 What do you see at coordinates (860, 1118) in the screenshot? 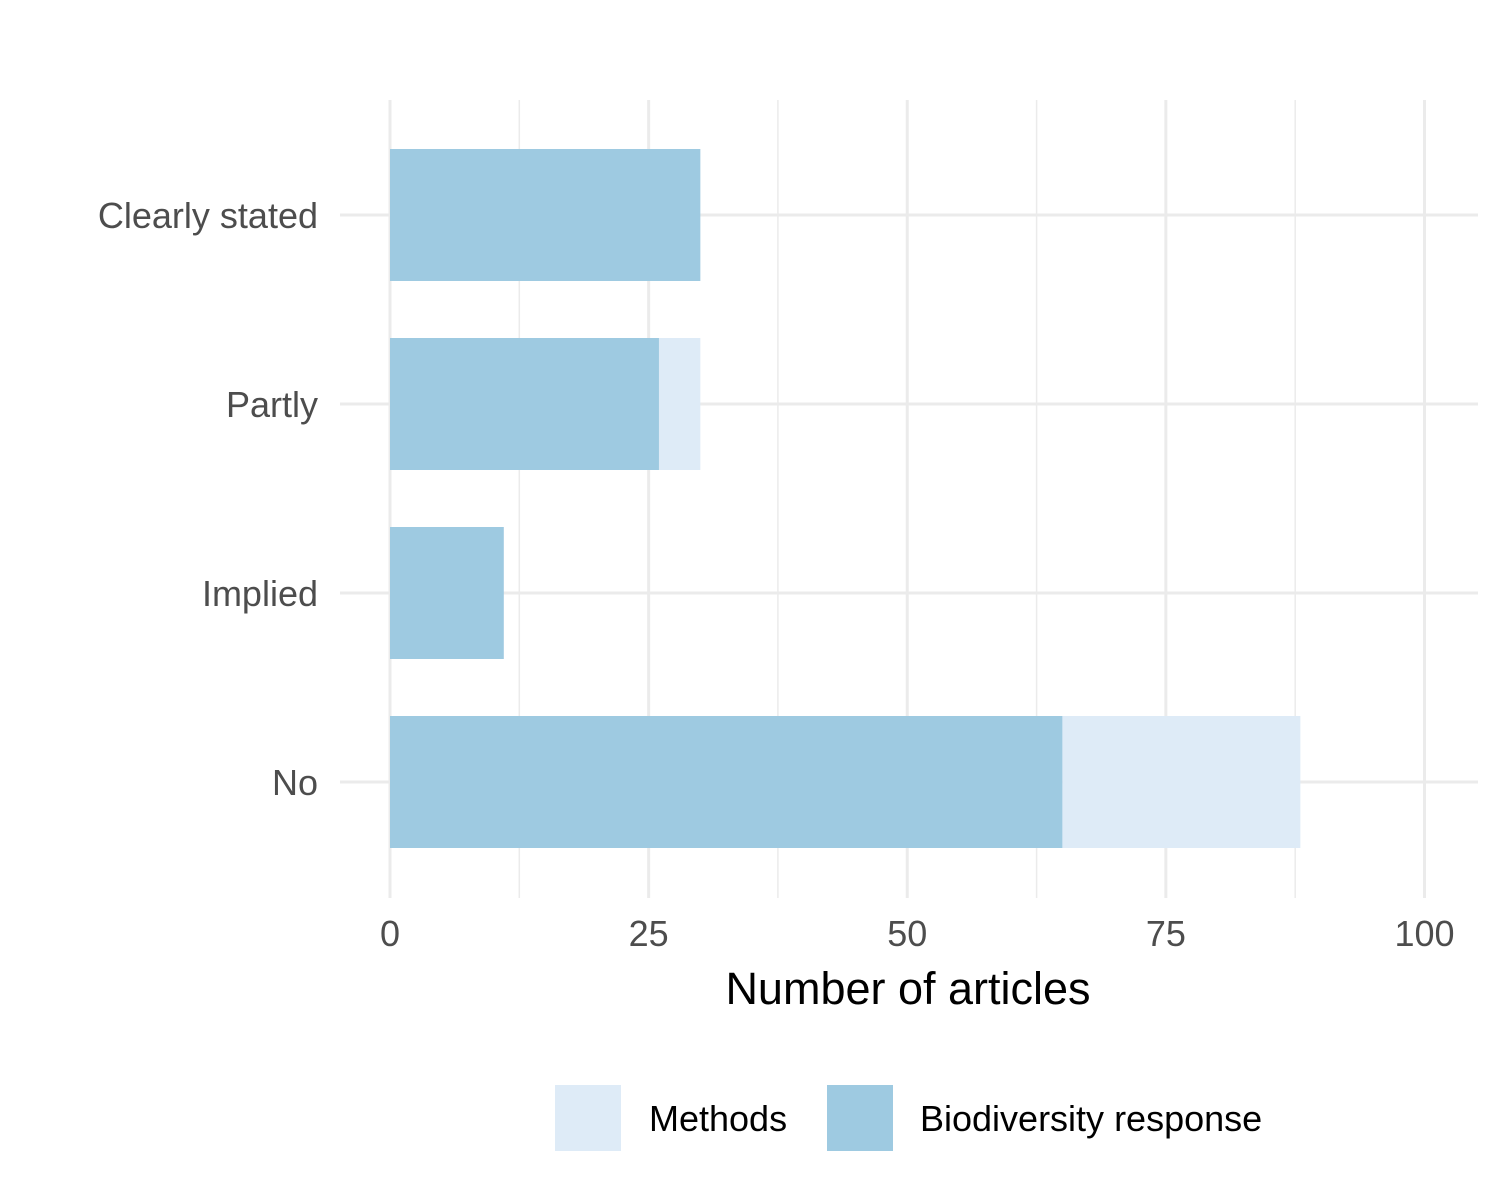
I see `legend-key-biodiversity-response` at bounding box center [860, 1118].